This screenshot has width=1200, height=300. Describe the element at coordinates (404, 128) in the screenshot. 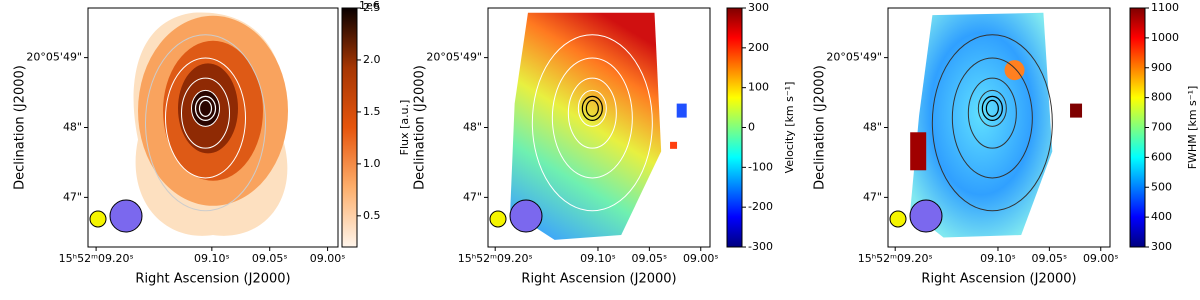

I see `colorbar-label: Flux [a.u.]` at that location.